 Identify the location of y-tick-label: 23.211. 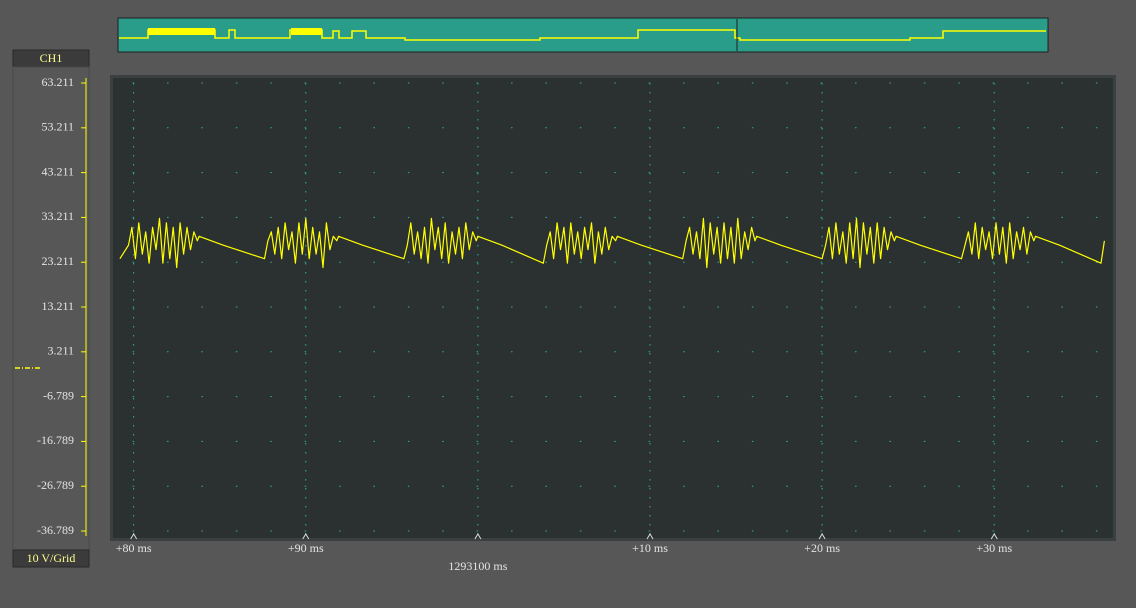
(57, 261).